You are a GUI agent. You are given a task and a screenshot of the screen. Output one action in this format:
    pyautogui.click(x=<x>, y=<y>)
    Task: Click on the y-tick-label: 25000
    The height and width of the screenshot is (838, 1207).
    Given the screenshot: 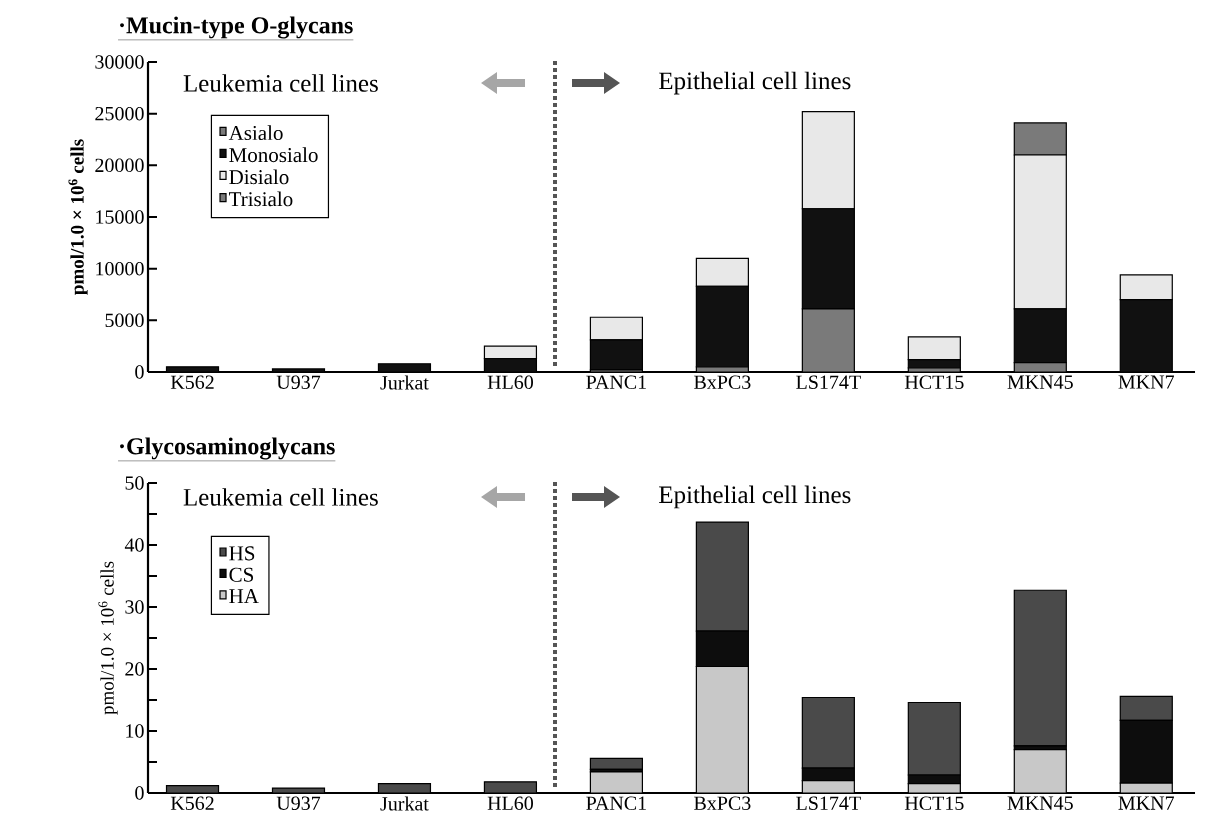 What is the action you would take?
    pyautogui.click(x=119, y=113)
    